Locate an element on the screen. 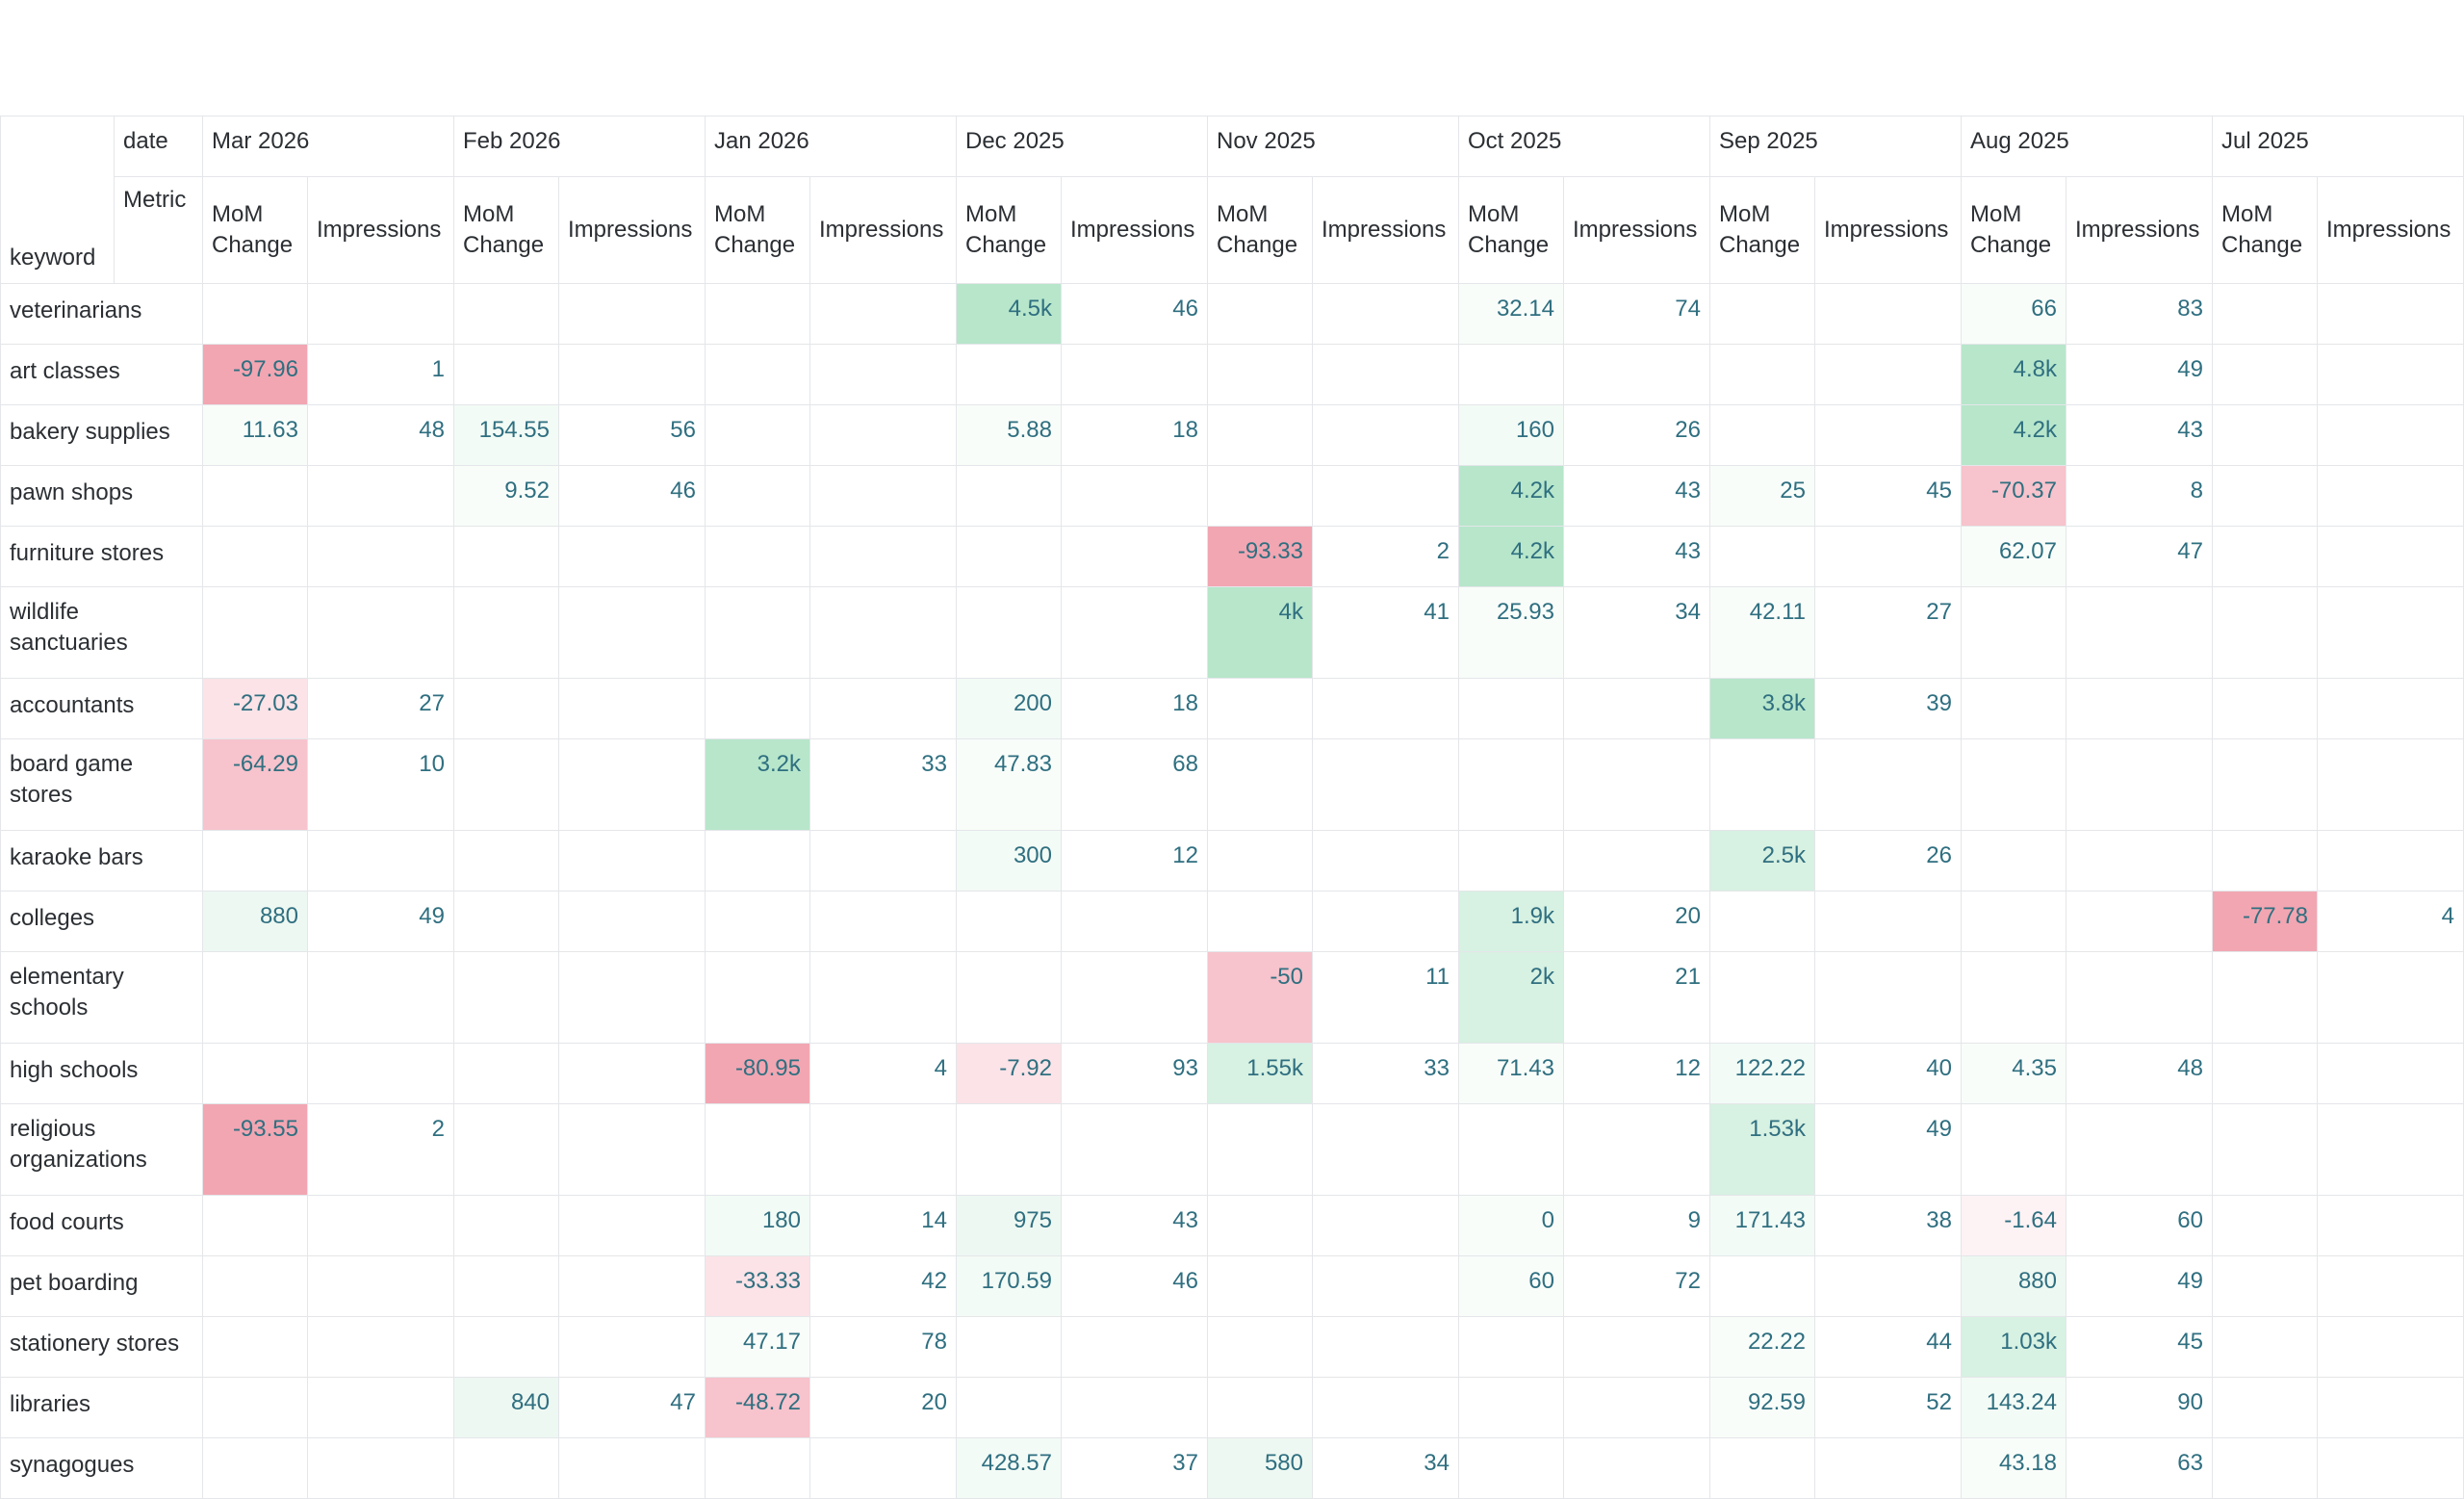 This screenshot has height=1499, width=2464. mom-change-cell: 1.9k is located at coordinates (1511, 921).